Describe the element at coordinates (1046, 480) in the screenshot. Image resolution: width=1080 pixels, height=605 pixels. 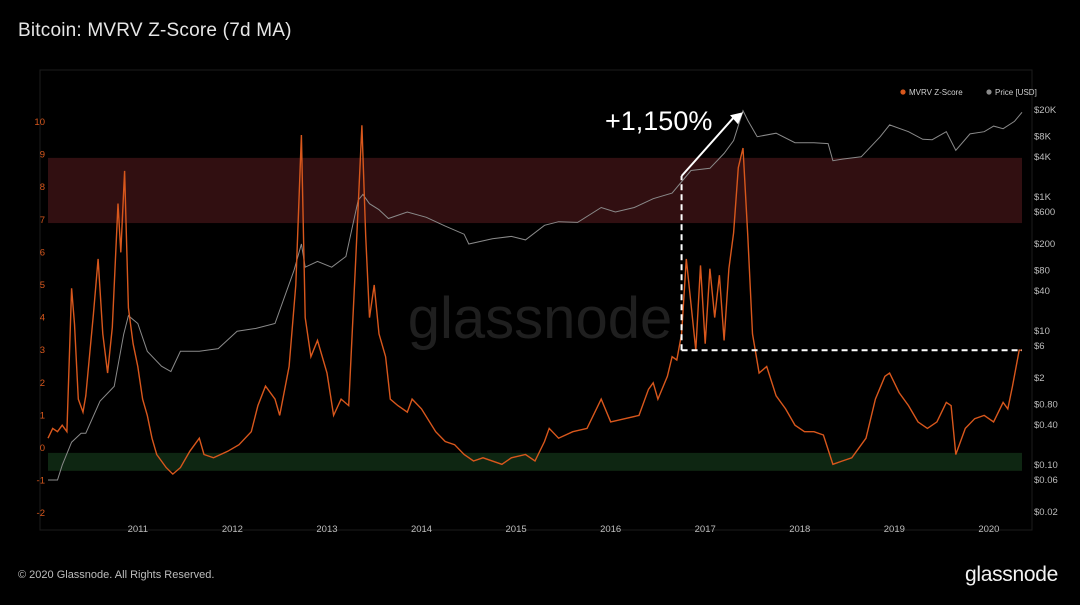
I see `y-tick-right: $0.06` at that location.